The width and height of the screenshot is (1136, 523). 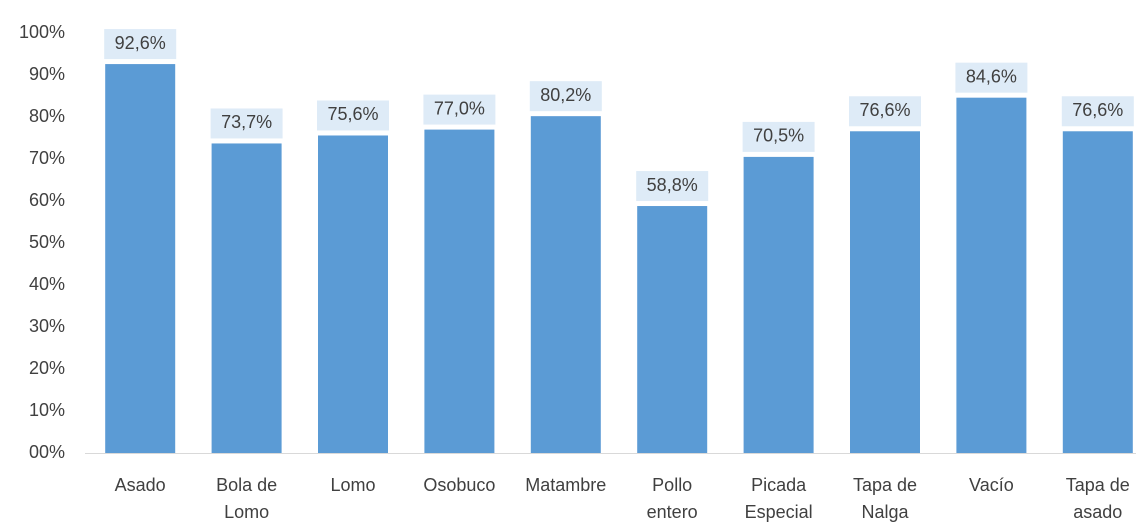 What do you see at coordinates (47, 200) in the screenshot?
I see `y-tick-label: 60%` at bounding box center [47, 200].